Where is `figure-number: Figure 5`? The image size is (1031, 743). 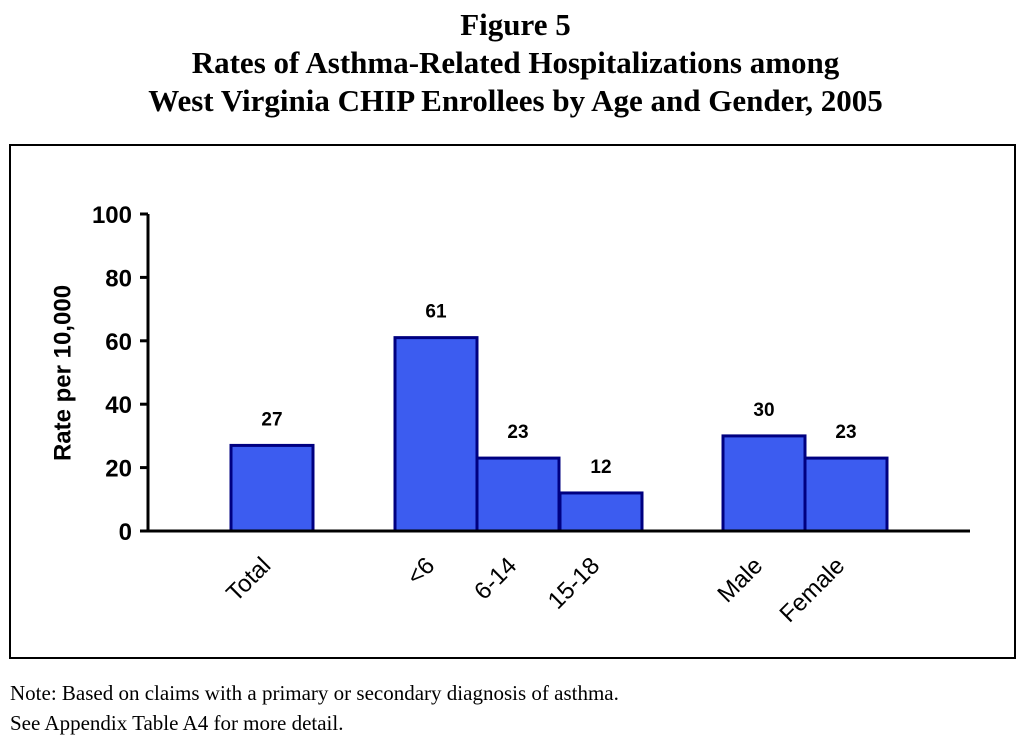
figure-number: Figure 5 is located at coordinates (515, 24).